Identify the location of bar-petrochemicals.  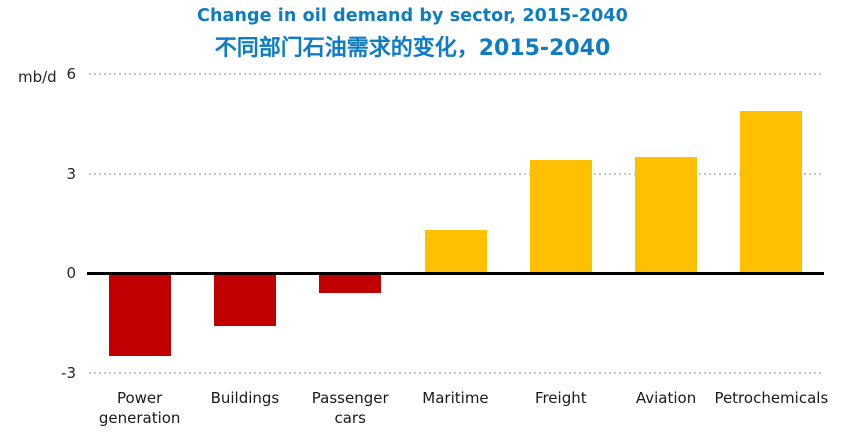
(771, 192).